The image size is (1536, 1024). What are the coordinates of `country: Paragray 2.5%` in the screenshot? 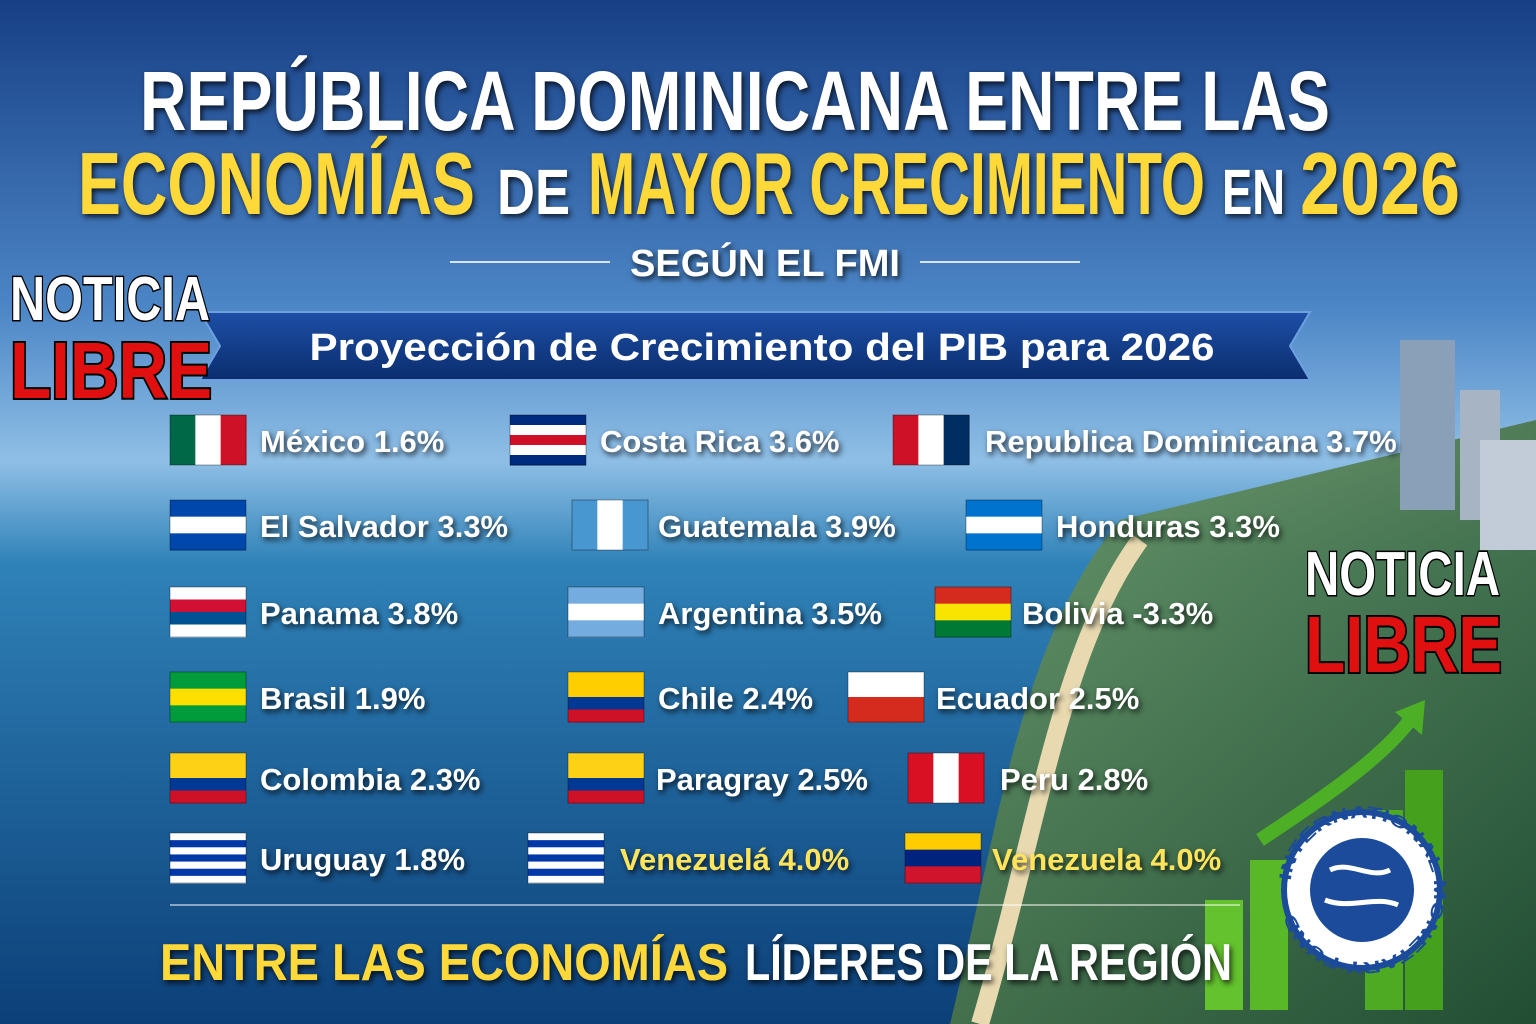 It's located at (717, 778).